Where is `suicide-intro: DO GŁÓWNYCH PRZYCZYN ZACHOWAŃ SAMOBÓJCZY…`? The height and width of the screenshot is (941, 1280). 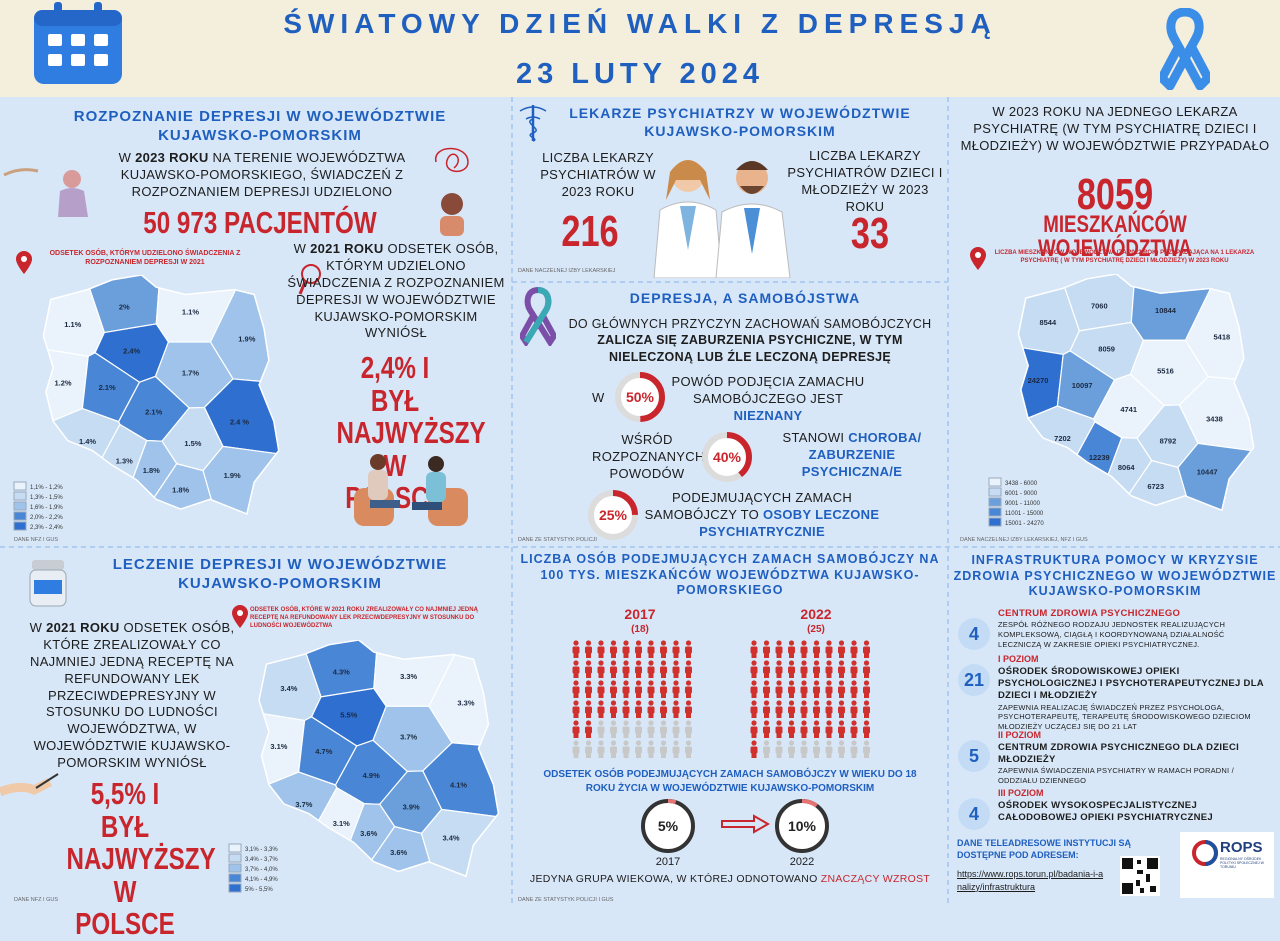 suicide-intro: DO GŁÓWNYCH PRZYCZYN ZACHOWAŃ SAMOBÓJCZY… is located at coordinates (750, 340).